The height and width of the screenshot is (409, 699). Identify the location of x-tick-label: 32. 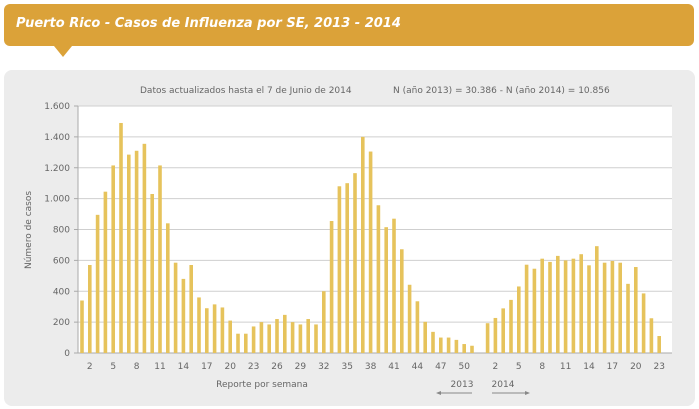
(323, 367).